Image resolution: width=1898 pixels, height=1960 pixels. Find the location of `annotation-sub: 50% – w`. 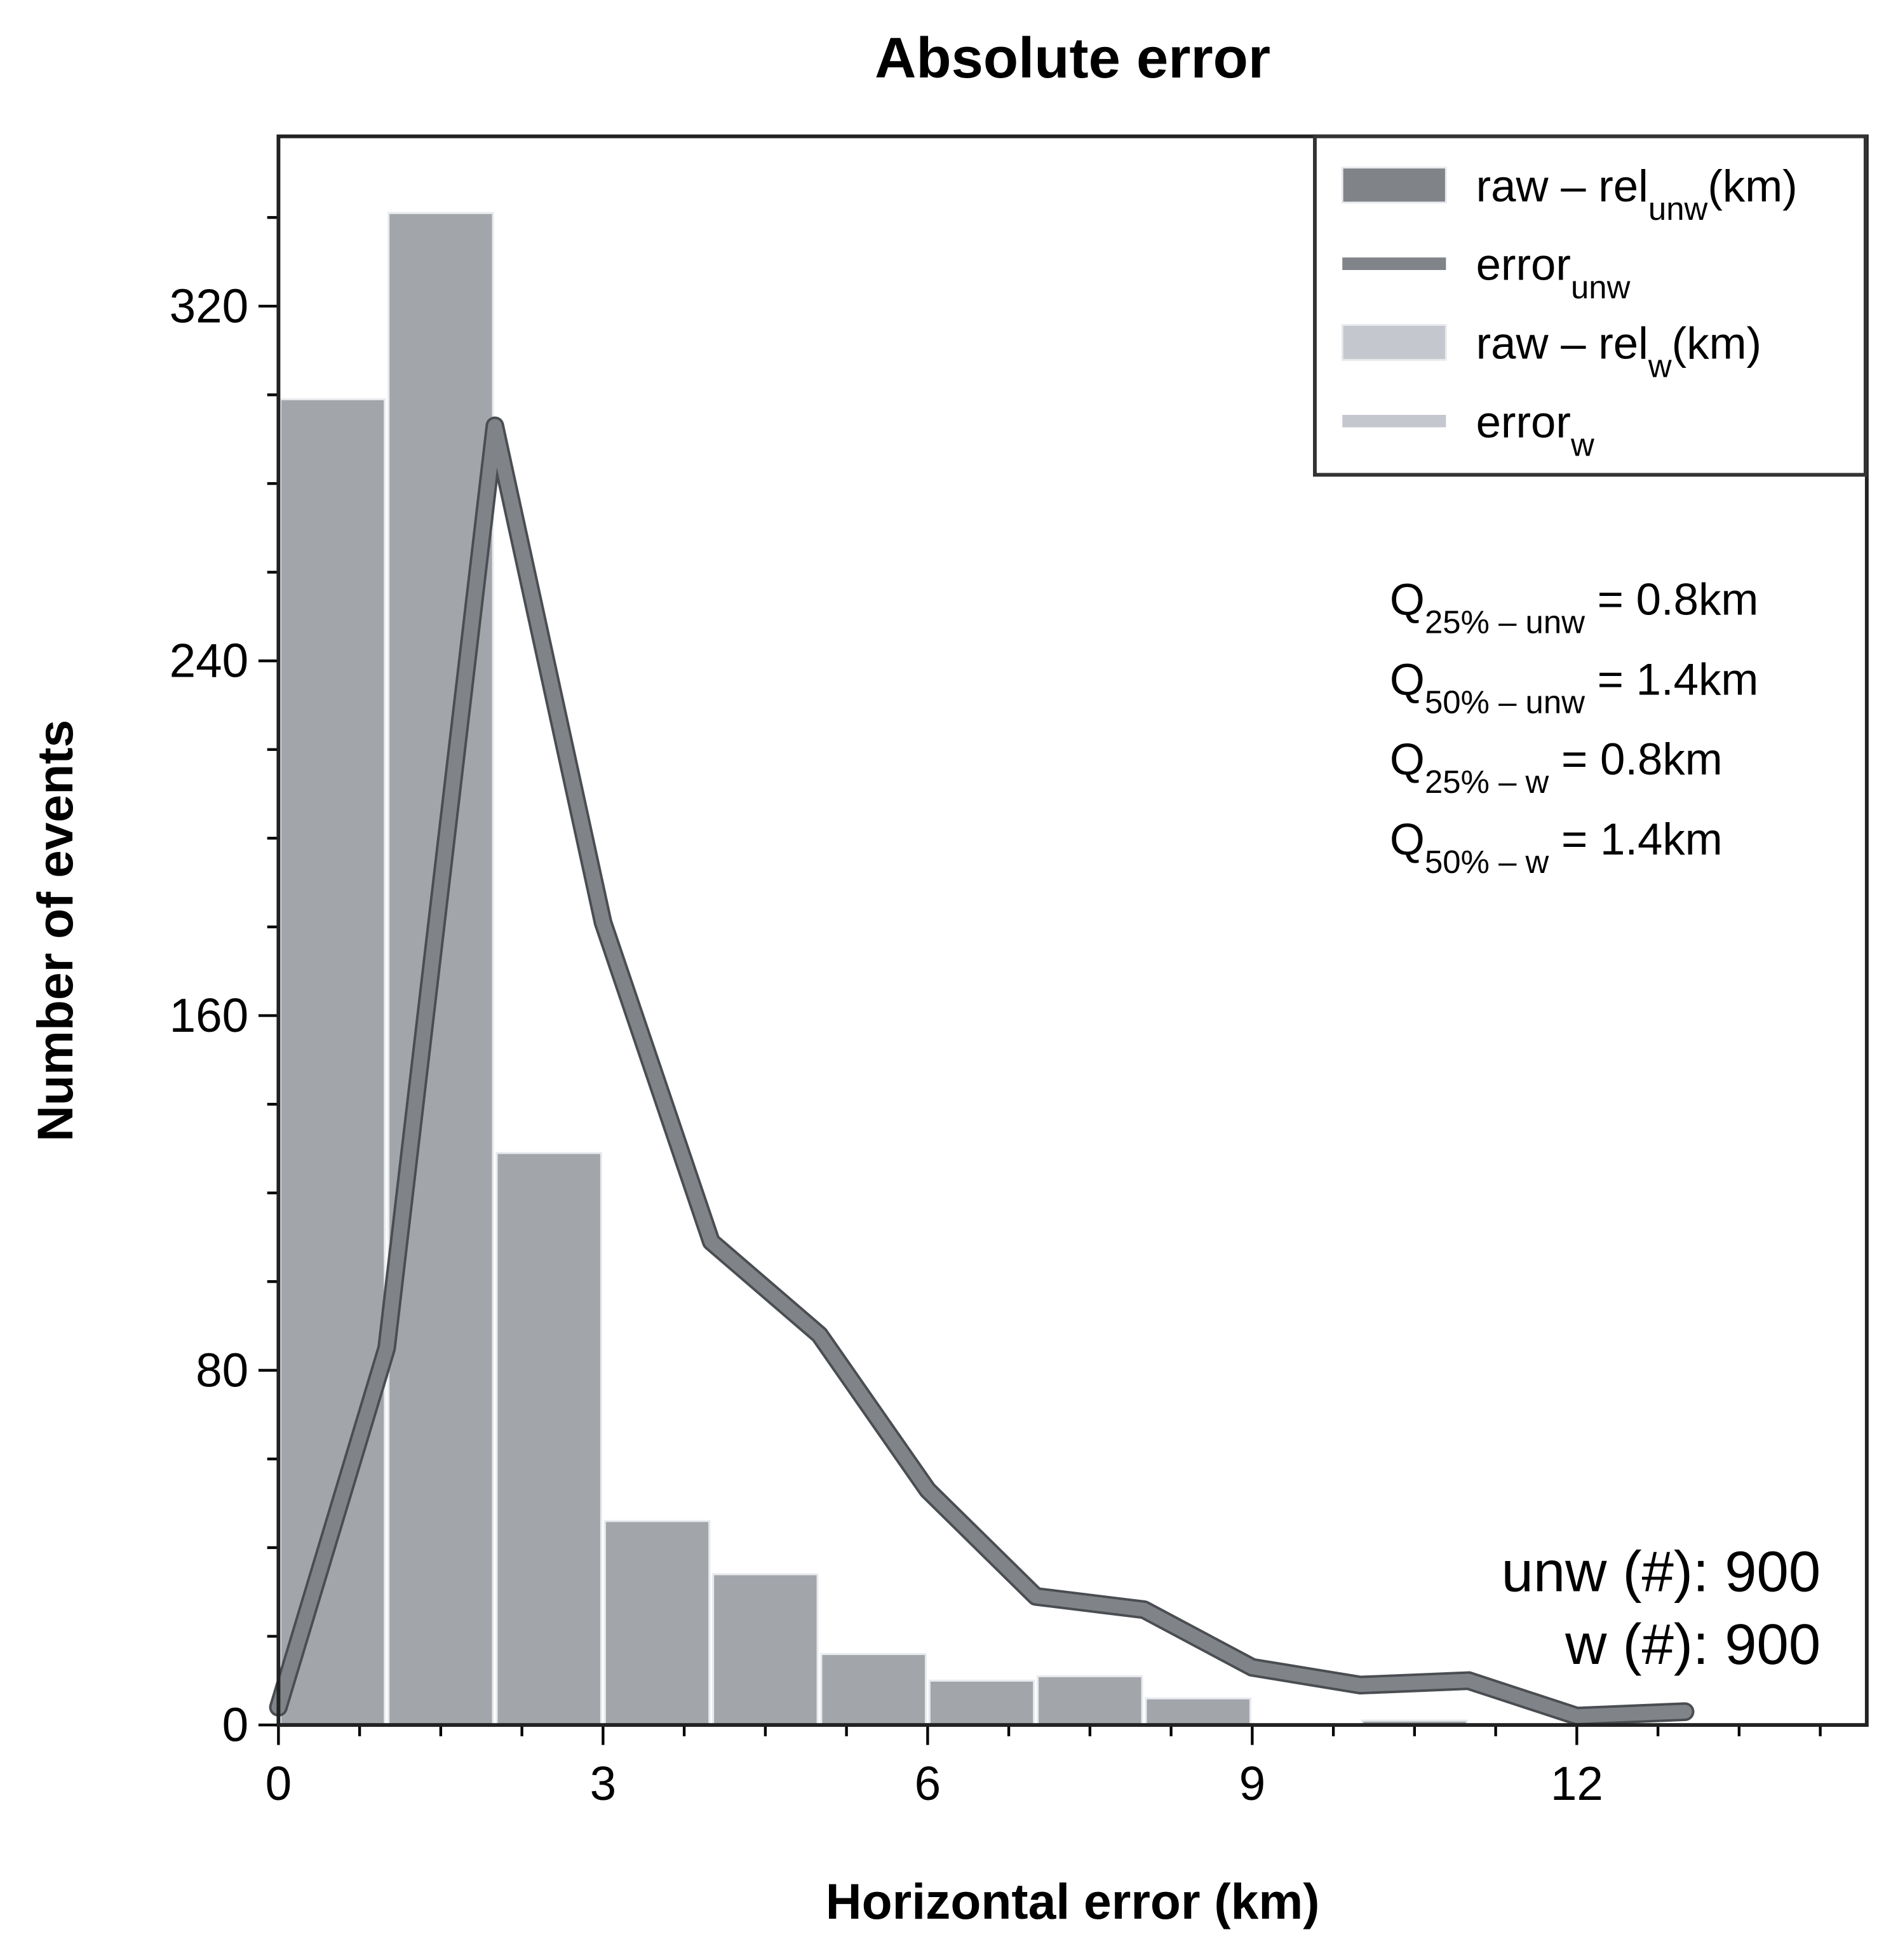

annotation-sub: 50% – w is located at coordinates (1487, 861).